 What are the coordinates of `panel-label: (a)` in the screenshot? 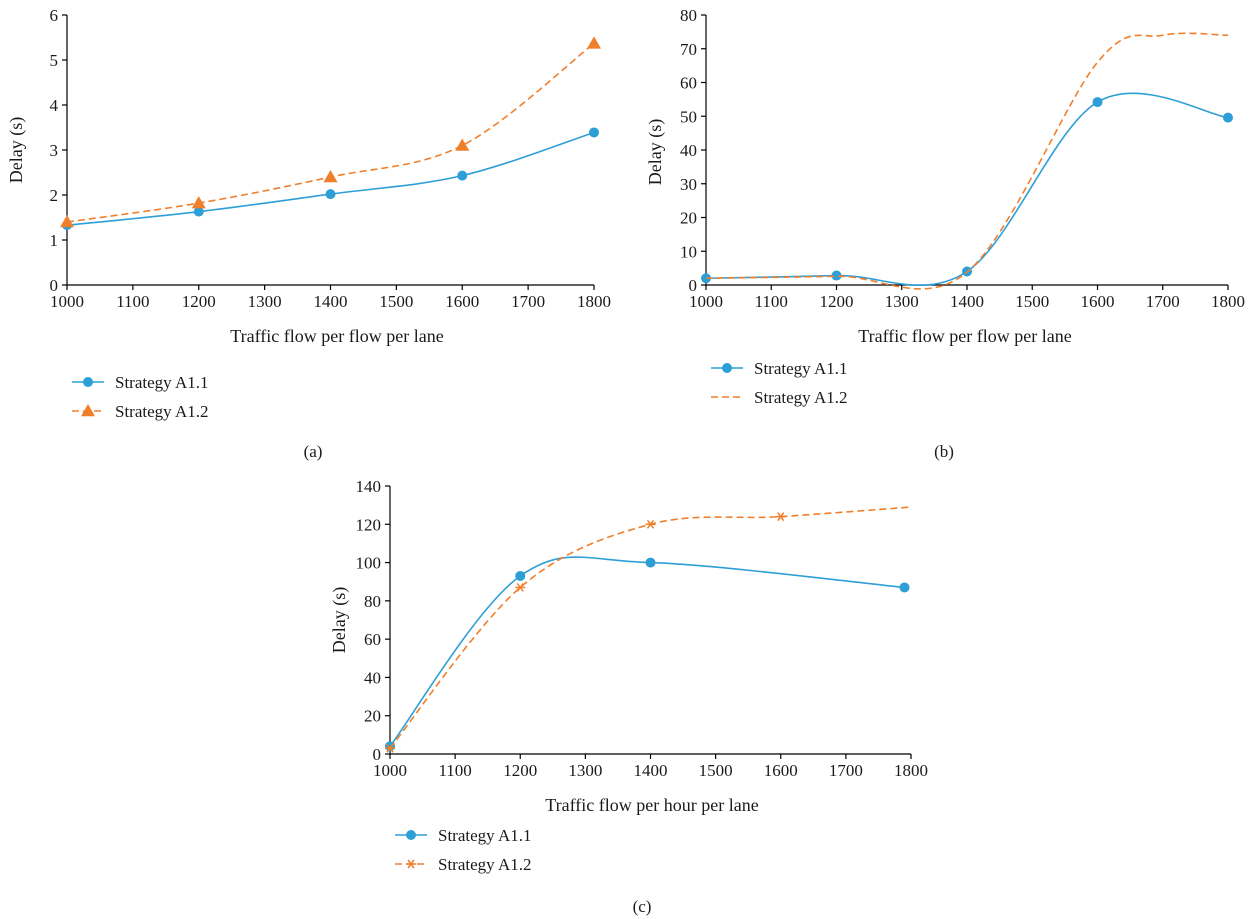 It's located at (313, 451).